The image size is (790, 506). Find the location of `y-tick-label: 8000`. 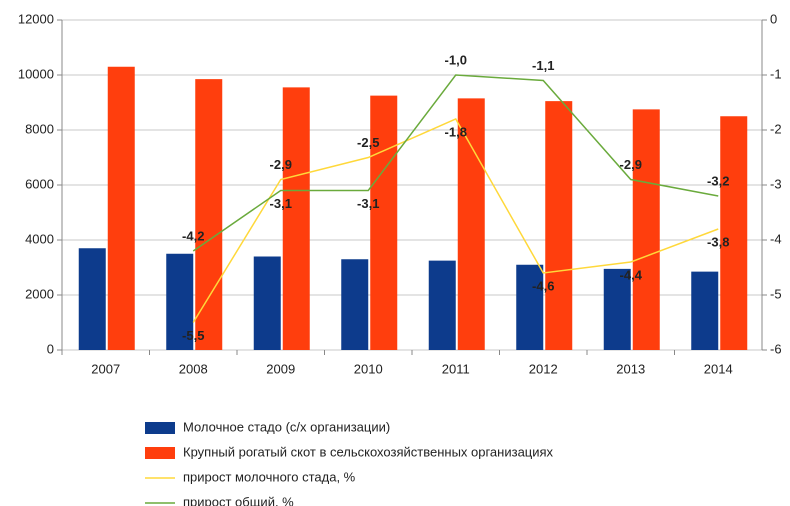

y-tick-label: 8000 is located at coordinates (39, 128).